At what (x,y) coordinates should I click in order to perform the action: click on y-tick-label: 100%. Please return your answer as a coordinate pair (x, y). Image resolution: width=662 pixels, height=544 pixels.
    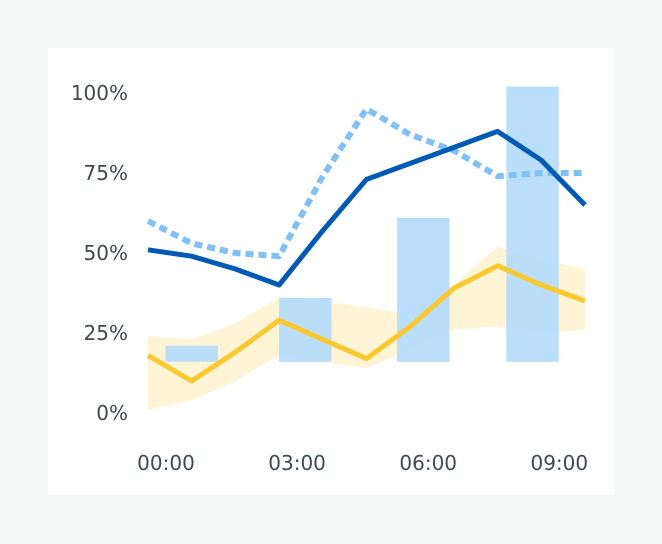
    Looking at the image, I should click on (99, 93).